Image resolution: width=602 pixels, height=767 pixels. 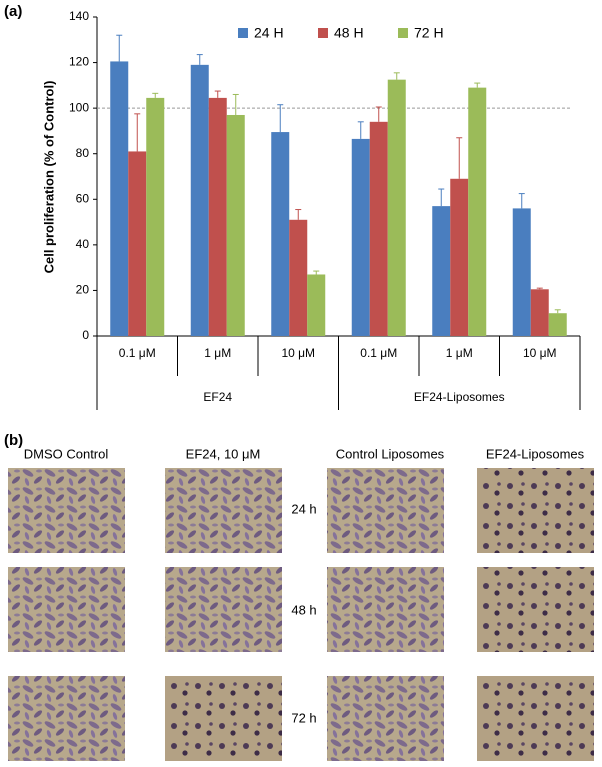 What do you see at coordinates (303, 508) in the screenshot?
I see `row-label: 24 h` at bounding box center [303, 508].